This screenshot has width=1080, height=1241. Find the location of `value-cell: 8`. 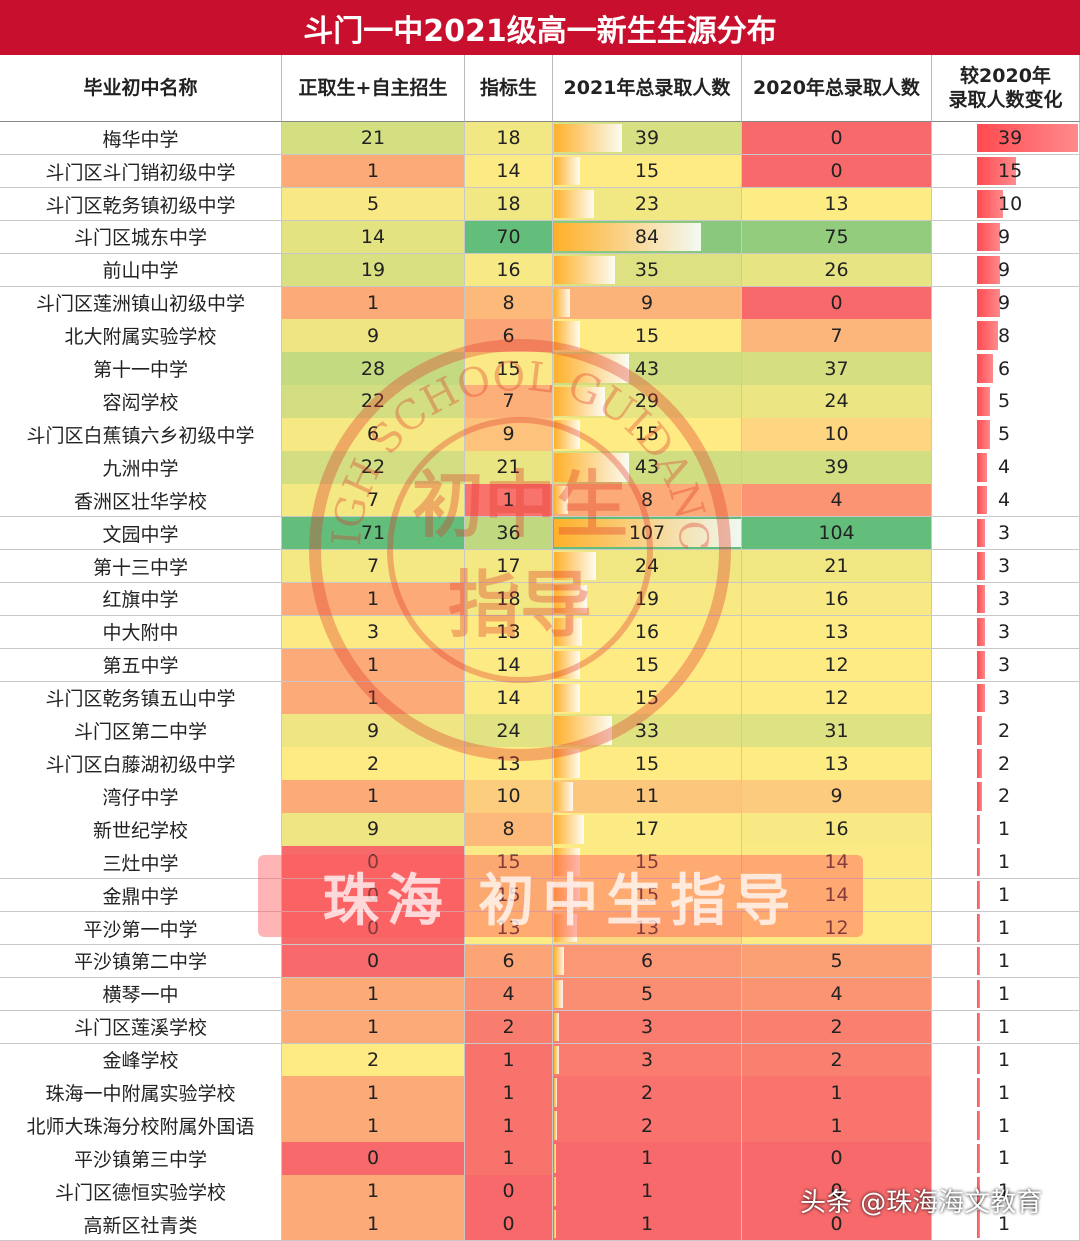

value-cell: 8 is located at coordinates (509, 830).